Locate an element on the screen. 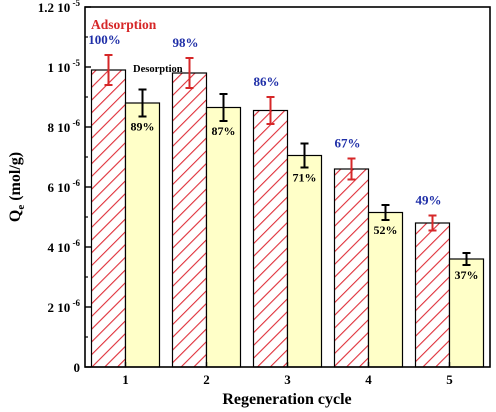  legend-desorption: Desorption is located at coordinates (158, 69).